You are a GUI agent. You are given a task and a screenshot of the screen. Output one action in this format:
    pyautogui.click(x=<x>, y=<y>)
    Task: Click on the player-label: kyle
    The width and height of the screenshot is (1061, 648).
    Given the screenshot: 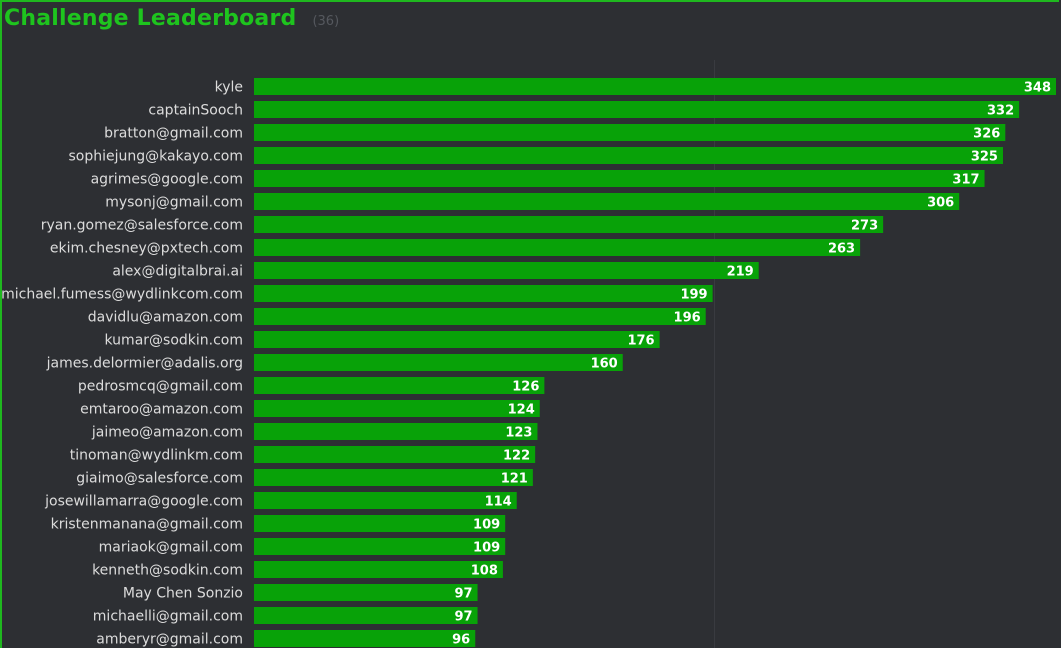 What is the action you would take?
    pyautogui.click(x=229, y=88)
    